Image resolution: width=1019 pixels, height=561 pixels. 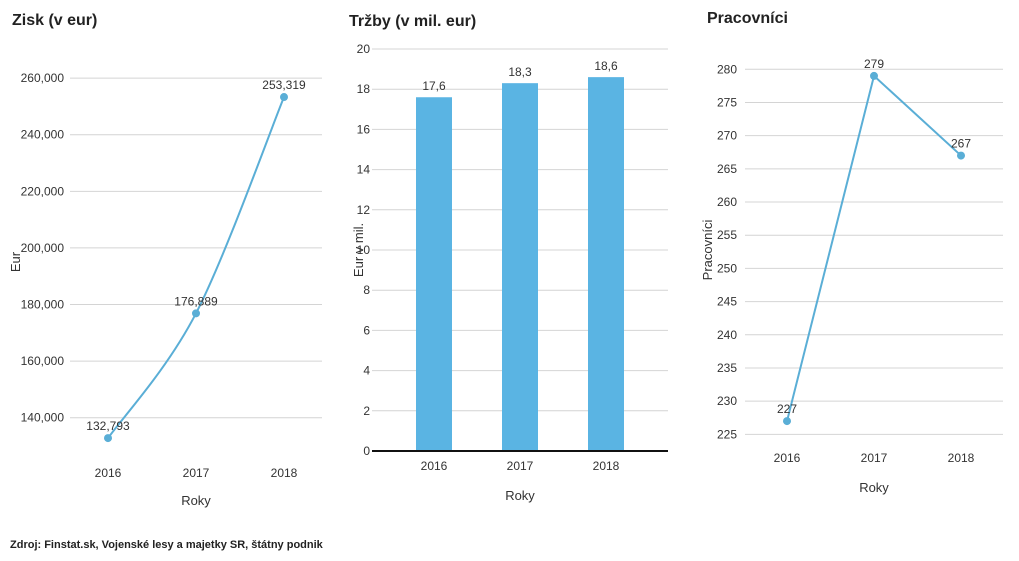 What do you see at coordinates (43, 191) in the screenshot?
I see `y-tick-label: 220,000` at bounding box center [43, 191].